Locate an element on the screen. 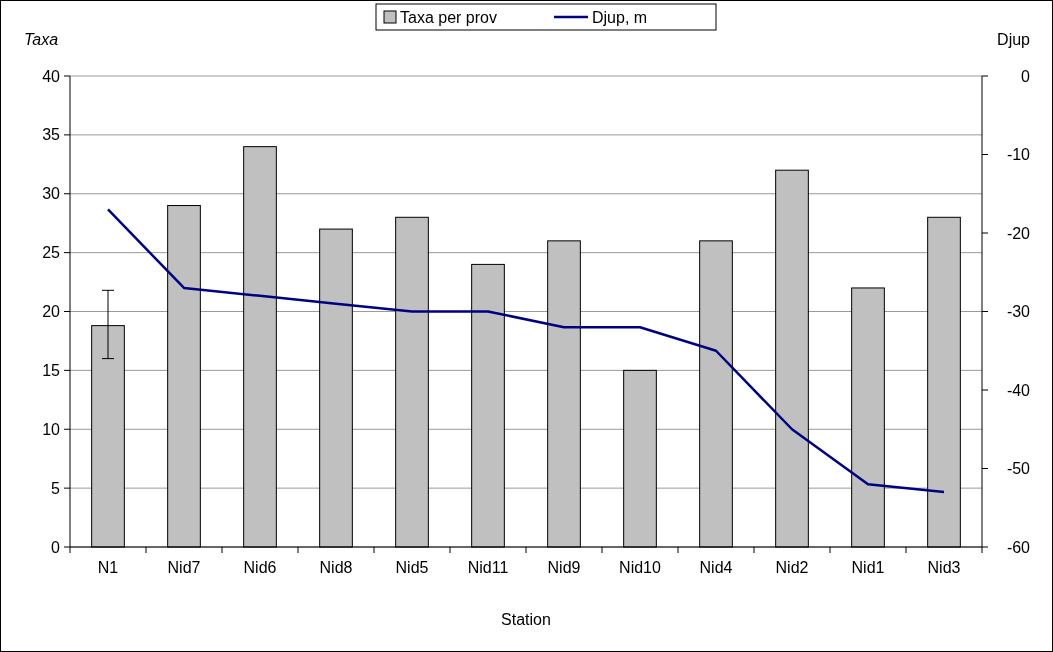  x-tick-label: Nid2 is located at coordinates (792, 567).